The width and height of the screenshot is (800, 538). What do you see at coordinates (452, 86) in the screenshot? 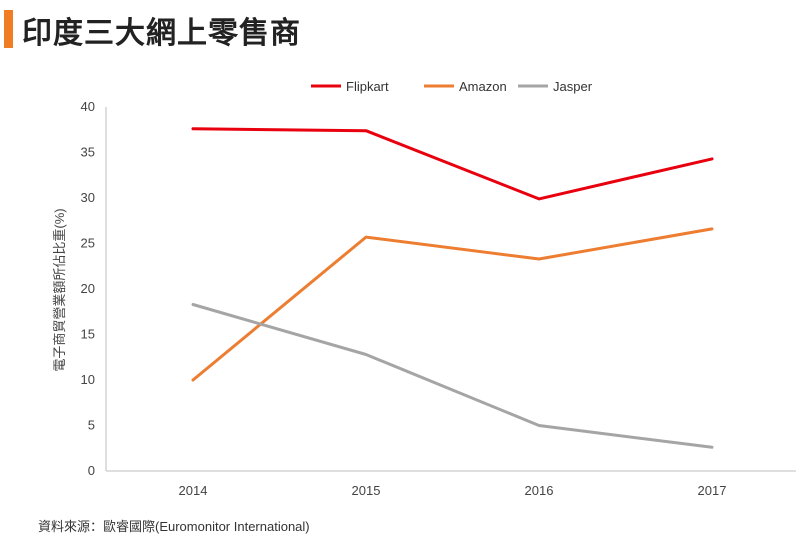
I see `chart-legend: Flipkart Amazon Jasper` at bounding box center [452, 86].